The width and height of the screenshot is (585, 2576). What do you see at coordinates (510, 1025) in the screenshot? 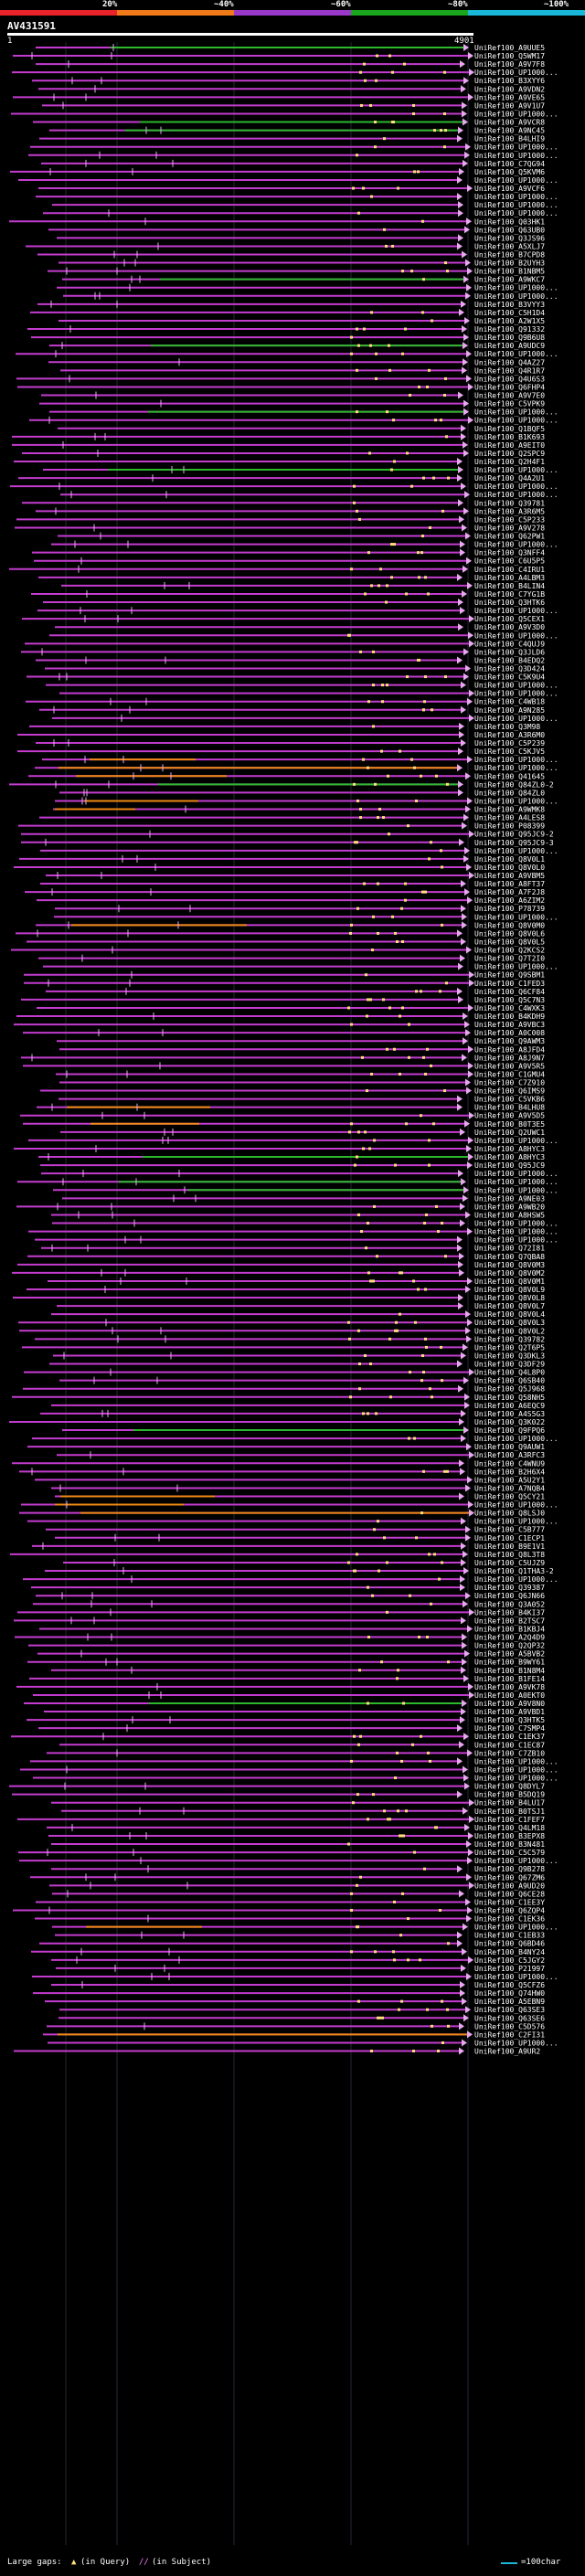
I see `hit-label: UniRef100_A9VBC3` at bounding box center [510, 1025].